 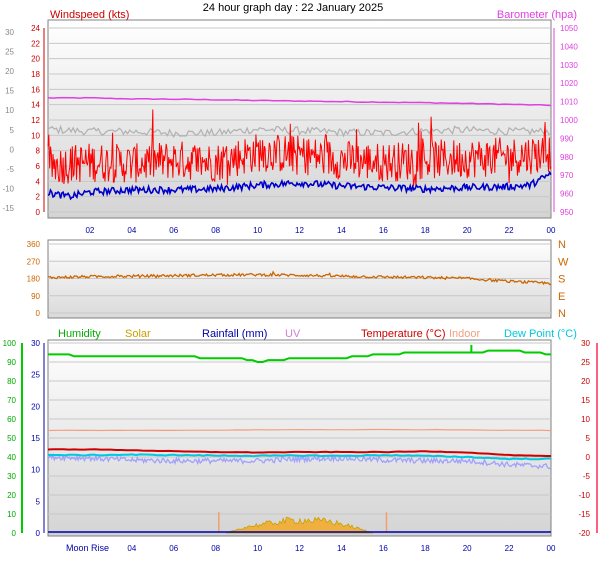 I want to click on legend-temperature: Temperature (°C), so click(x=403, y=334).